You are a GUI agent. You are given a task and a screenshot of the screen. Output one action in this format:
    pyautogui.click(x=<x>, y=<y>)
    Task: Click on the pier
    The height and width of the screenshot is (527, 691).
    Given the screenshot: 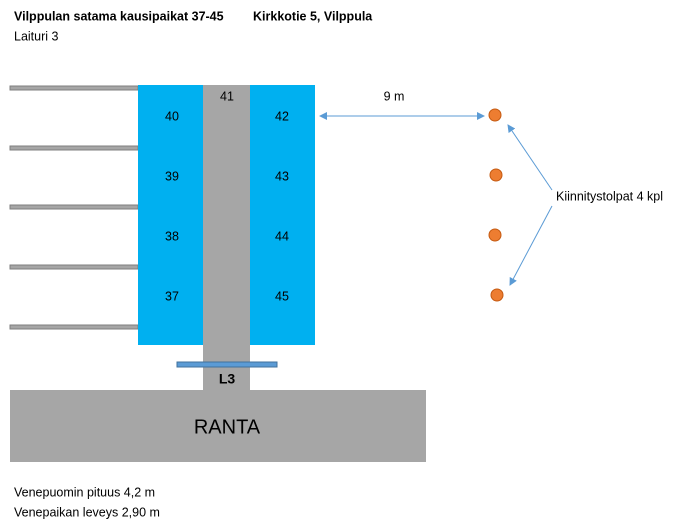 What is the action you would take?
    pyautogui.click(x=226, y=237)
    